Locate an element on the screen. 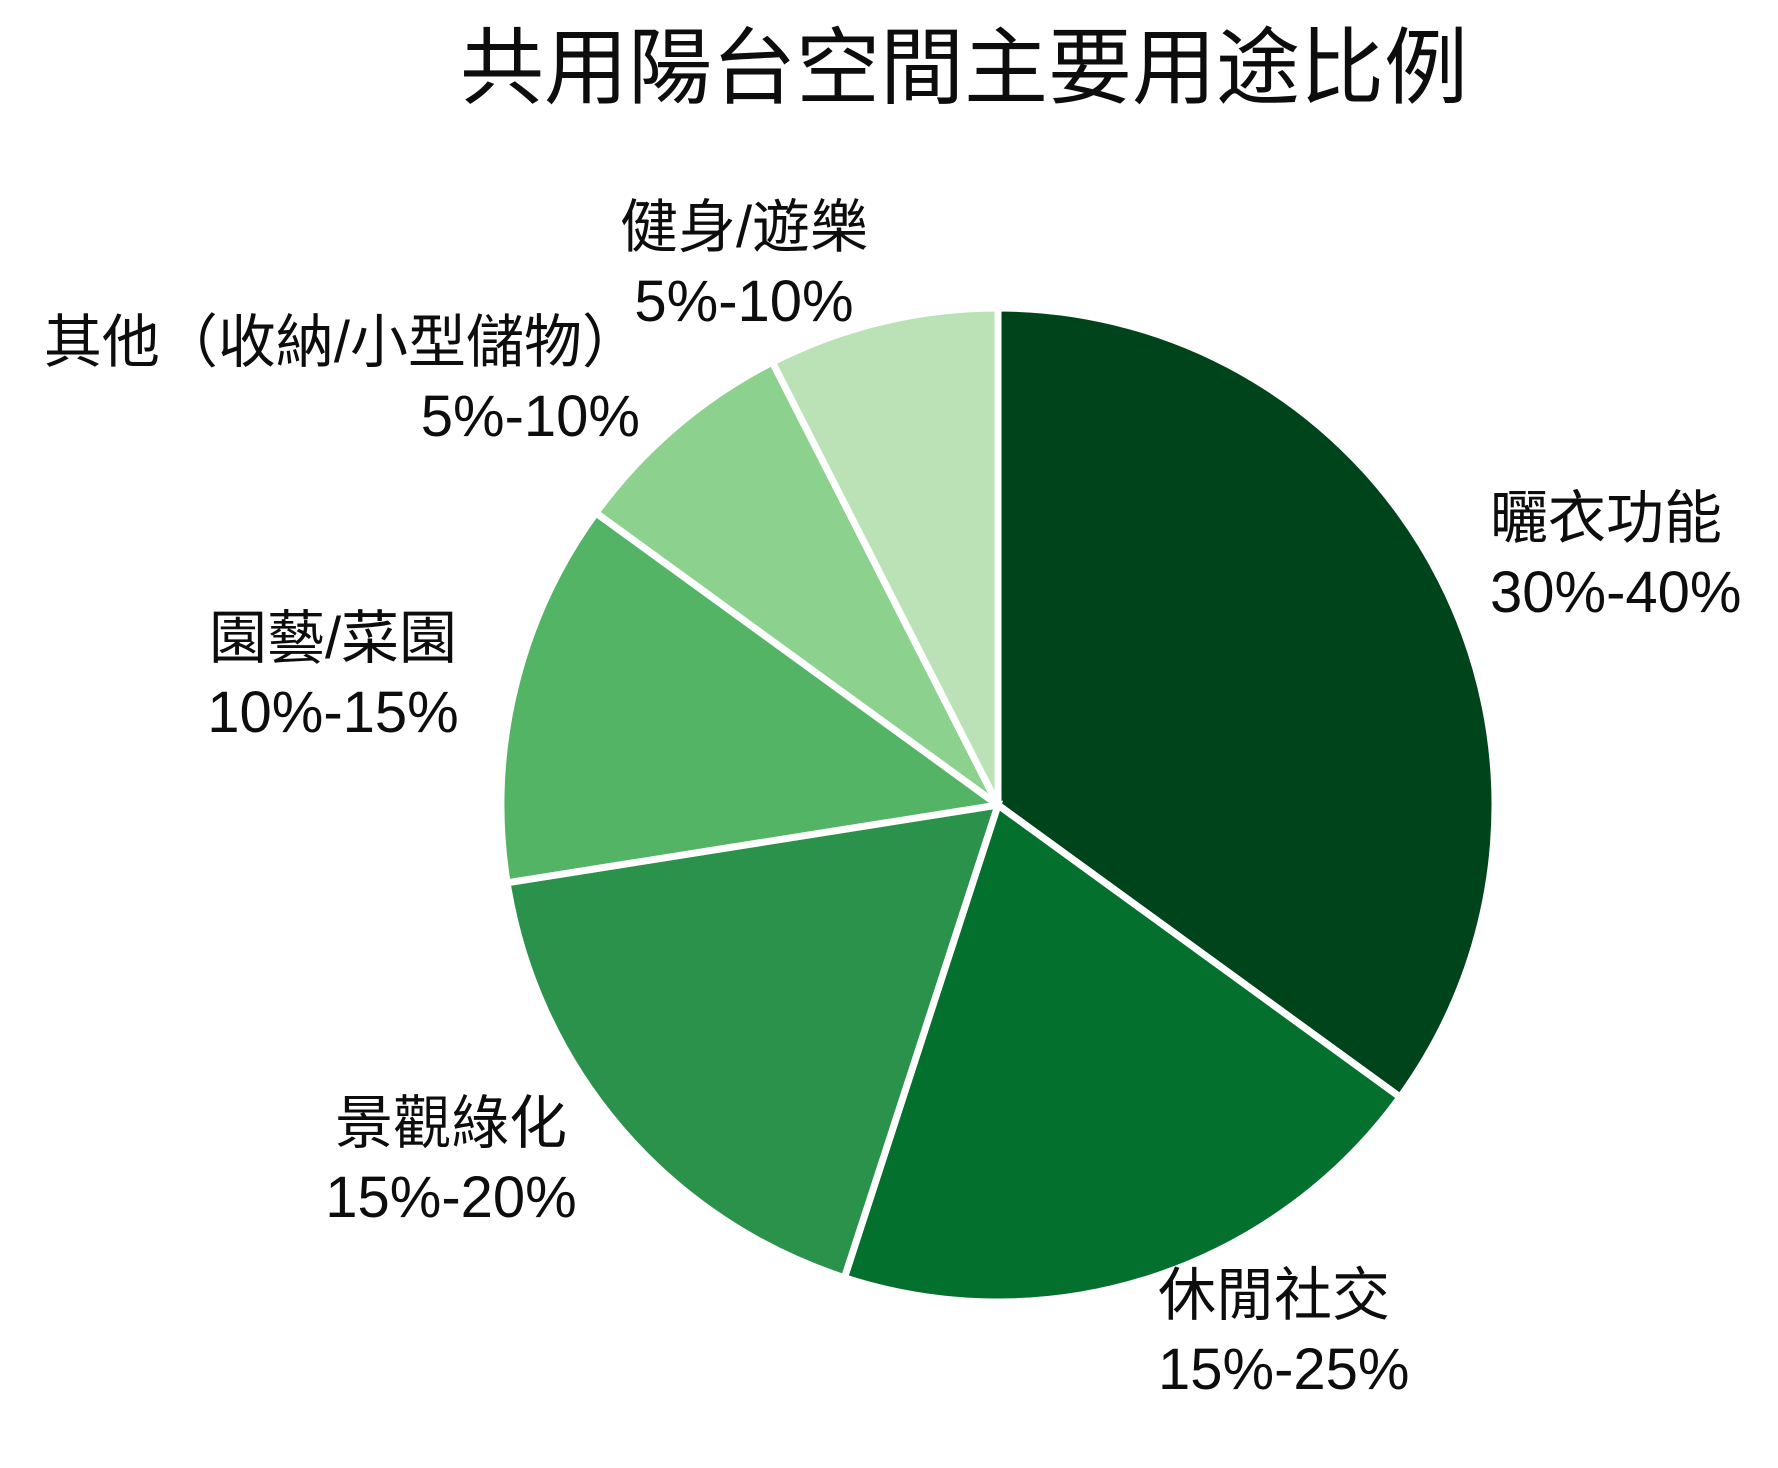  slice-label-range: 15%-25% is located at coordinates (1284, 1369).